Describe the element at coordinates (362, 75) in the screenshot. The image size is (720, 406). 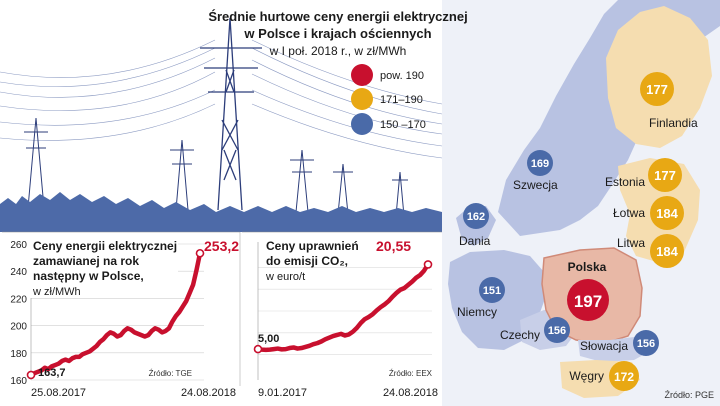
I see `legend-swatch-high` at that location.